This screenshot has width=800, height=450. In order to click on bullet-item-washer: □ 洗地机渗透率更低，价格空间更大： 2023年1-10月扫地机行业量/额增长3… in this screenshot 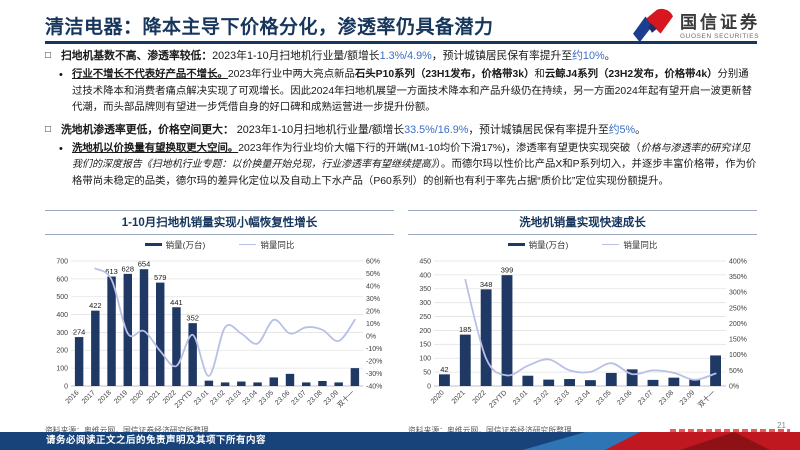, I will do `click(402, 130)`.